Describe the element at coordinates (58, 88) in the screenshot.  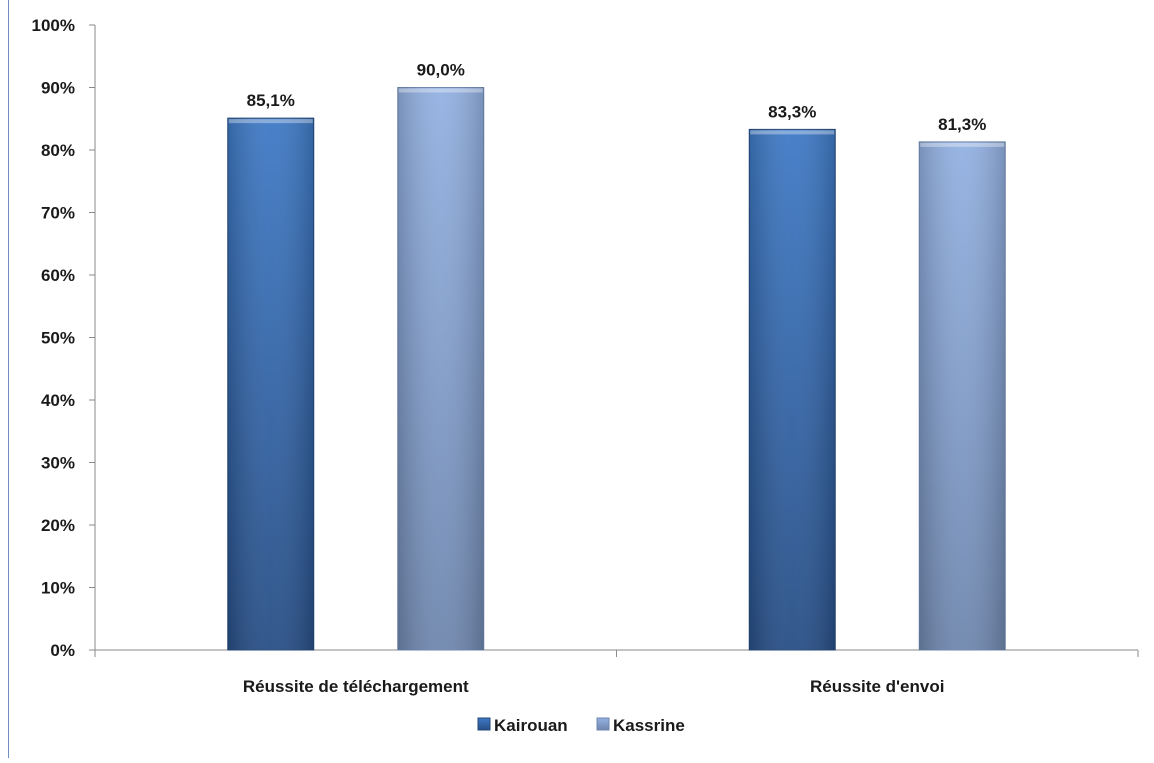
I see `y-tick-label: 90%` at that location.